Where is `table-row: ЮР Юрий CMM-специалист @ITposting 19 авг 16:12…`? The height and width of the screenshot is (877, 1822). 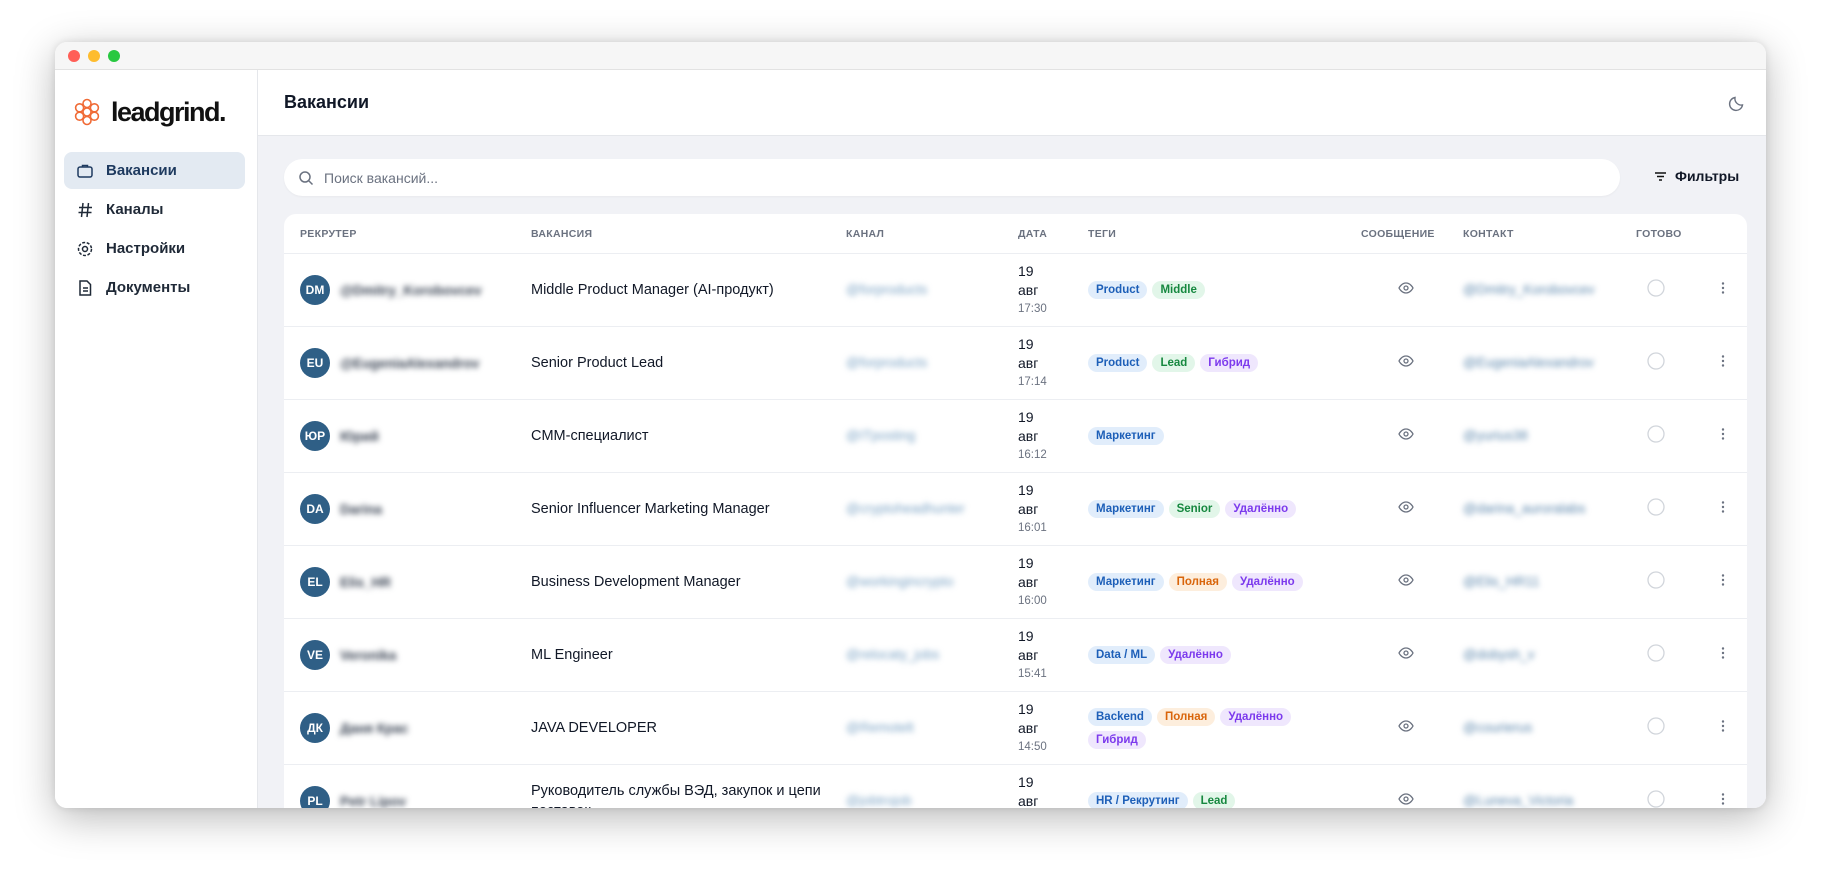 table-row: ЮР Юрий CMM-специалист @ITposting 19 авг 16:12… is located at coordinates (1015, 436).